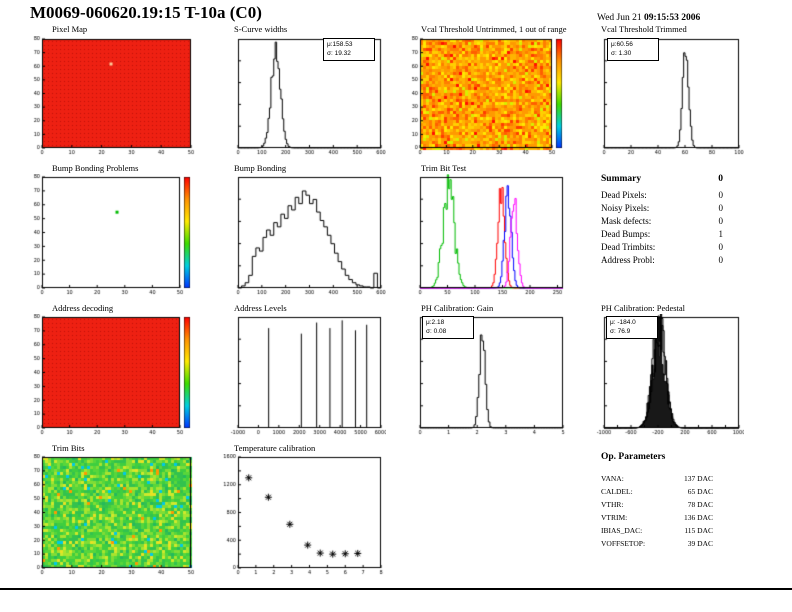 This screenshot has width=792, height=612. What do you see at coordinates (95, 168) in the screenshot?
I see `chart-title-bump-bonding-problems: Bump Bonding Problems` at bounding box center [95, 168].